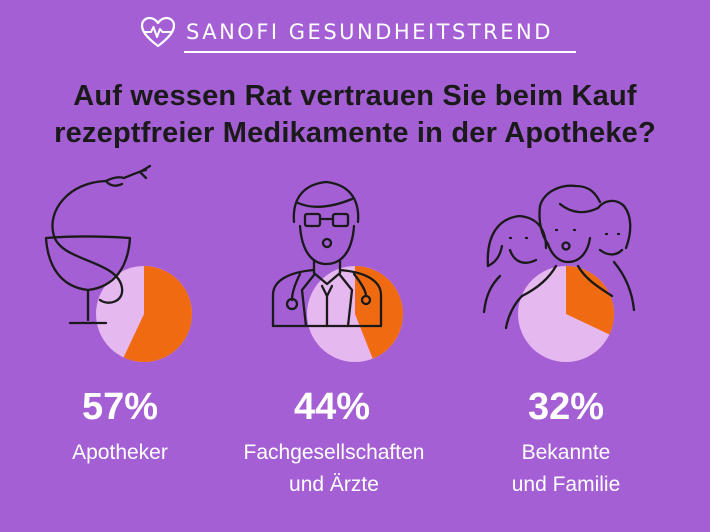  I want to click on title-line-1: Auf wessen Rat vertrauen Sie beim Kauf, so click(355, 96).